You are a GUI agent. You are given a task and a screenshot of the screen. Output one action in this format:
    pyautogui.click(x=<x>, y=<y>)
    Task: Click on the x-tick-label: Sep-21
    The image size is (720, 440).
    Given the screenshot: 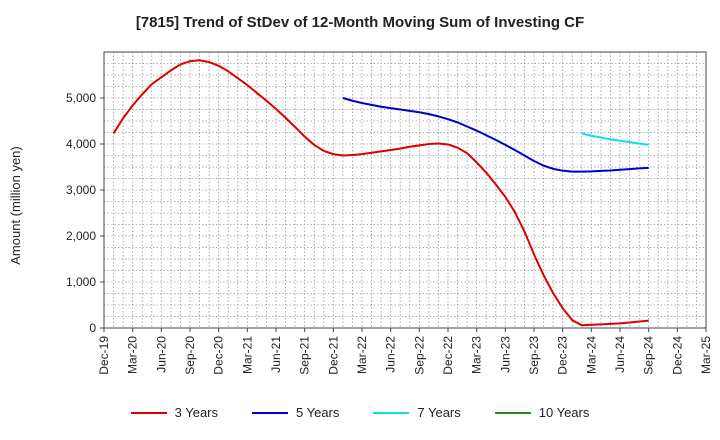 What is the action you would take?
    pyautogui.click(x=305, y=355)
    